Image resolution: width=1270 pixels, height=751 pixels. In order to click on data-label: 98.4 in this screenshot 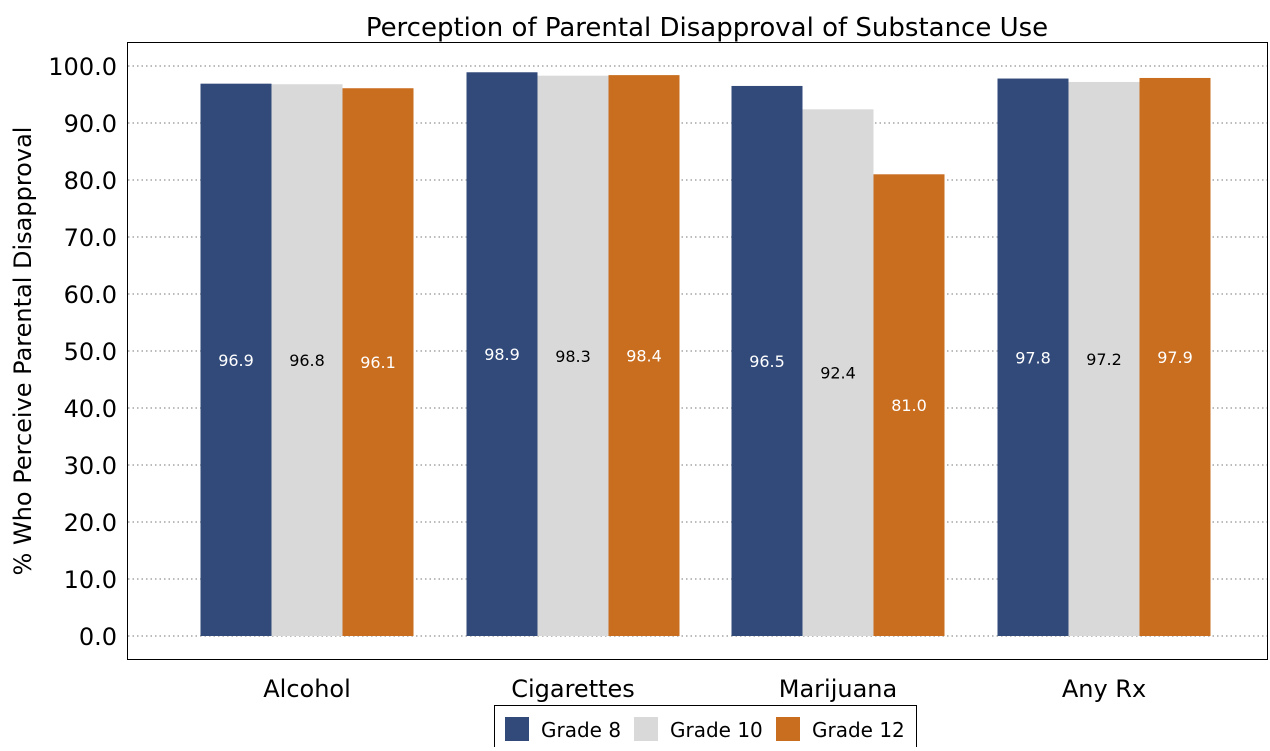, I will do `click(644, 356)`.